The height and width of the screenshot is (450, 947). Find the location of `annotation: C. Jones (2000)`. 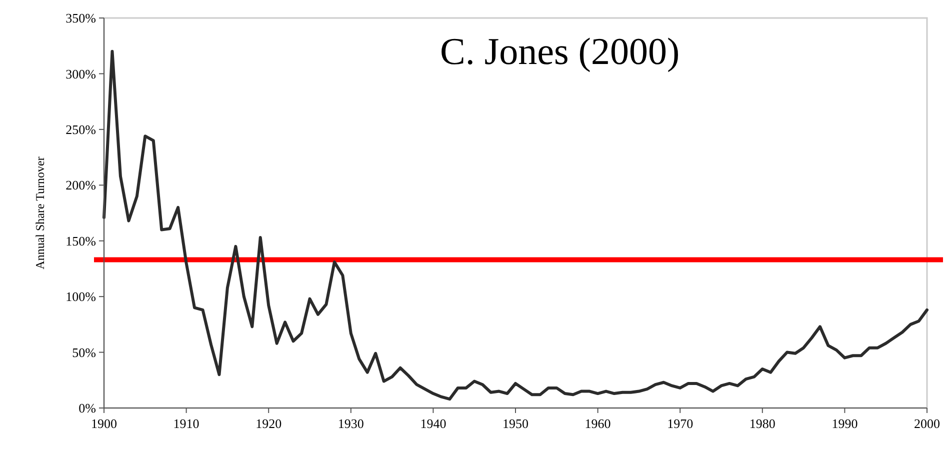

annotation: C. Jones (2000) is located at coordinates (560, 52).